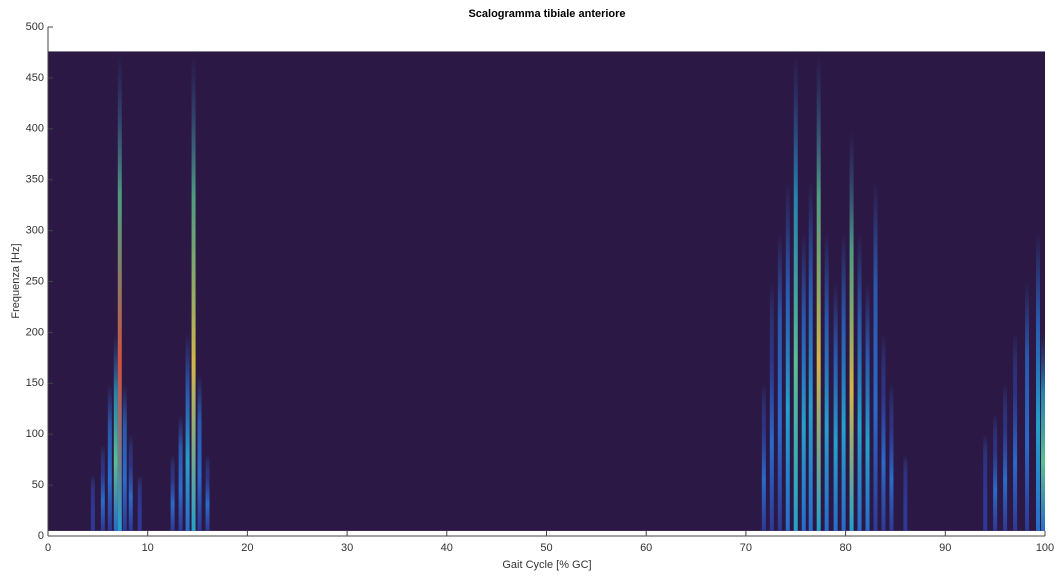 Image resolution: width=1059 pixels, height=579 pixels. Describe the element at coordinates (41, 536) in the screenshot. I see `y-tick-label: 0` at that location.